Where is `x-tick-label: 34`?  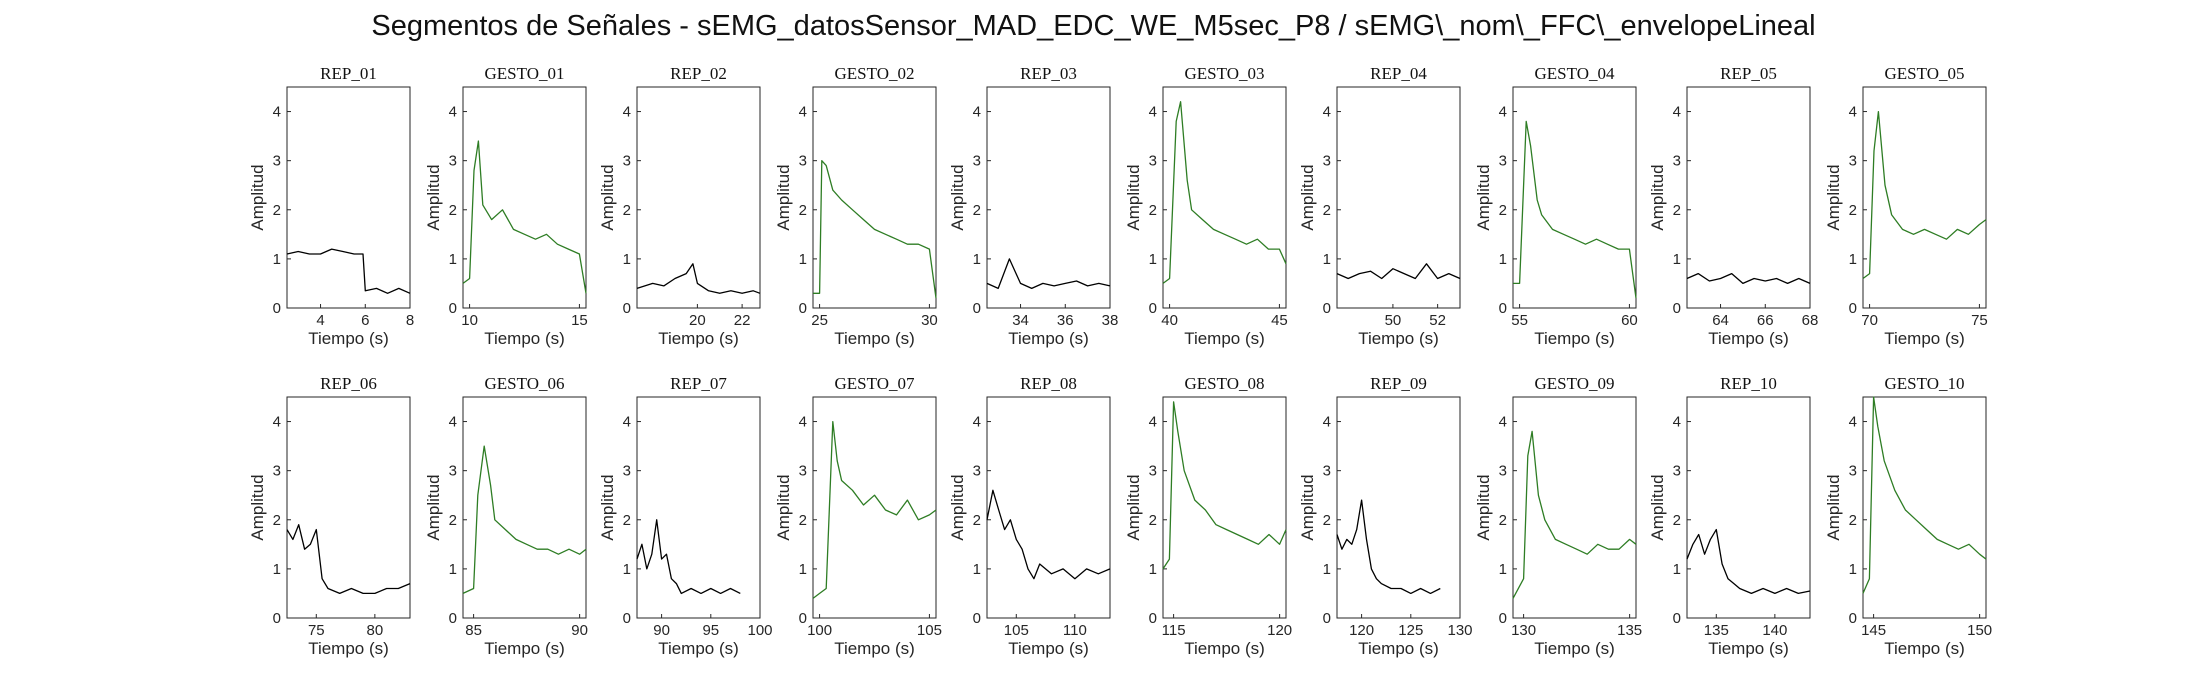 x-tick-label: 34 is located at coordinates (1020, 320).